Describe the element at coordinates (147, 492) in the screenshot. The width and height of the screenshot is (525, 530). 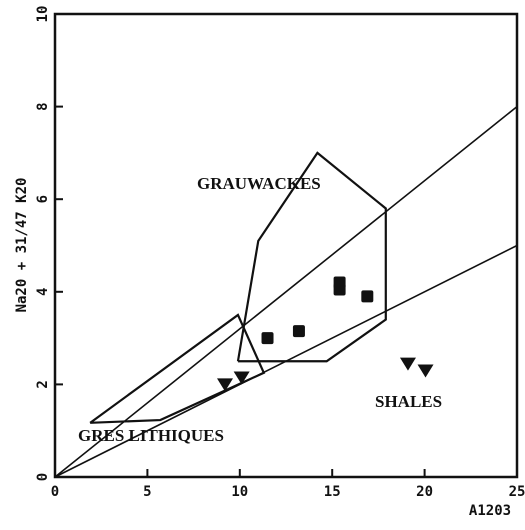
I see `x-tick-label: 5` at that location.